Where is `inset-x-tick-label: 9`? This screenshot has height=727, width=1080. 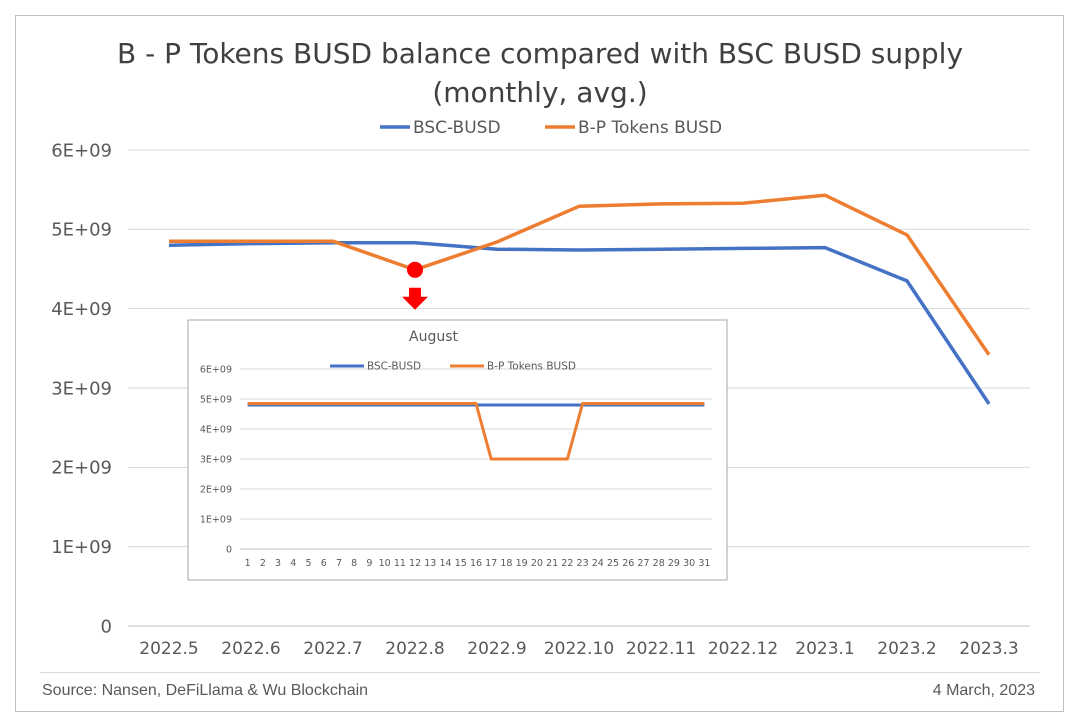 inset-x-tick-label: 9 is located at coordinates (369, 563).